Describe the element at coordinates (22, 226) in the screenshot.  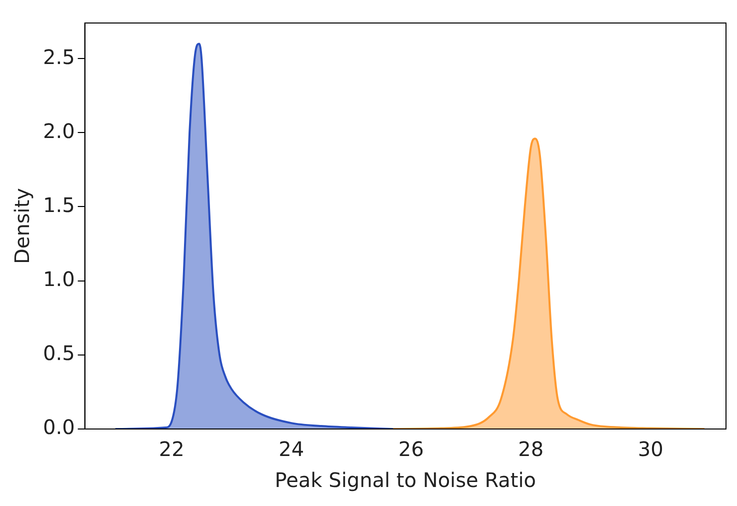
I see `y-axis-title: Density` at that location.